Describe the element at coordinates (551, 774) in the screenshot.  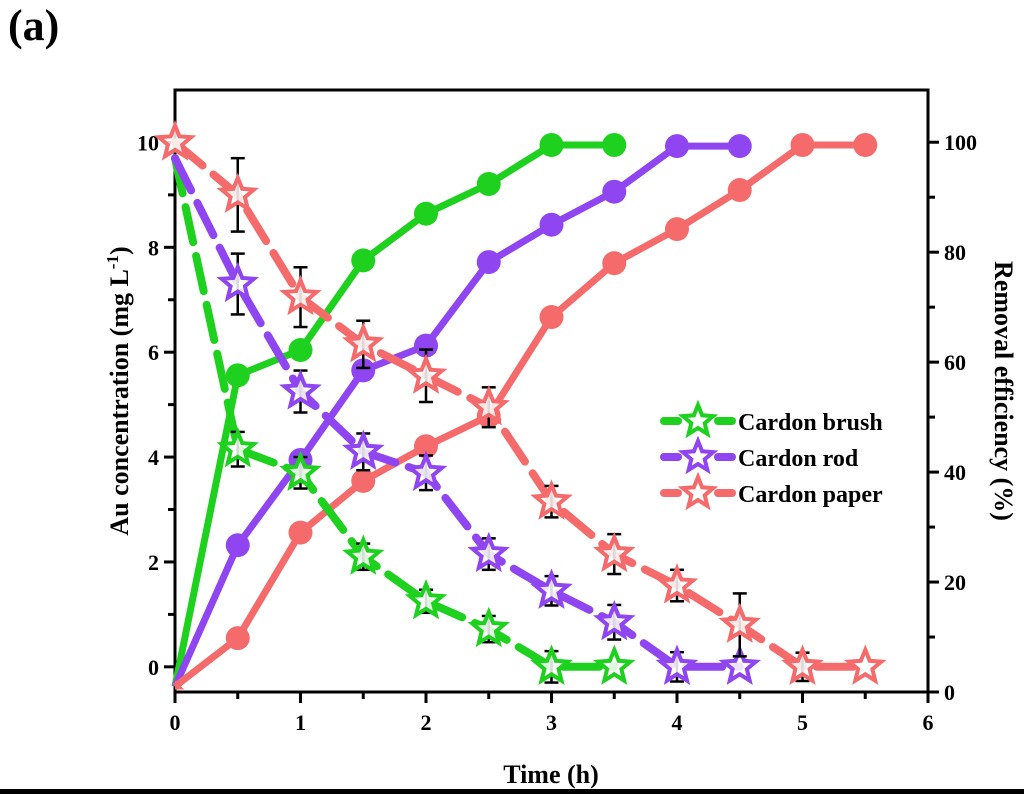
I see `x-axis-title: Time (h)` at that location.